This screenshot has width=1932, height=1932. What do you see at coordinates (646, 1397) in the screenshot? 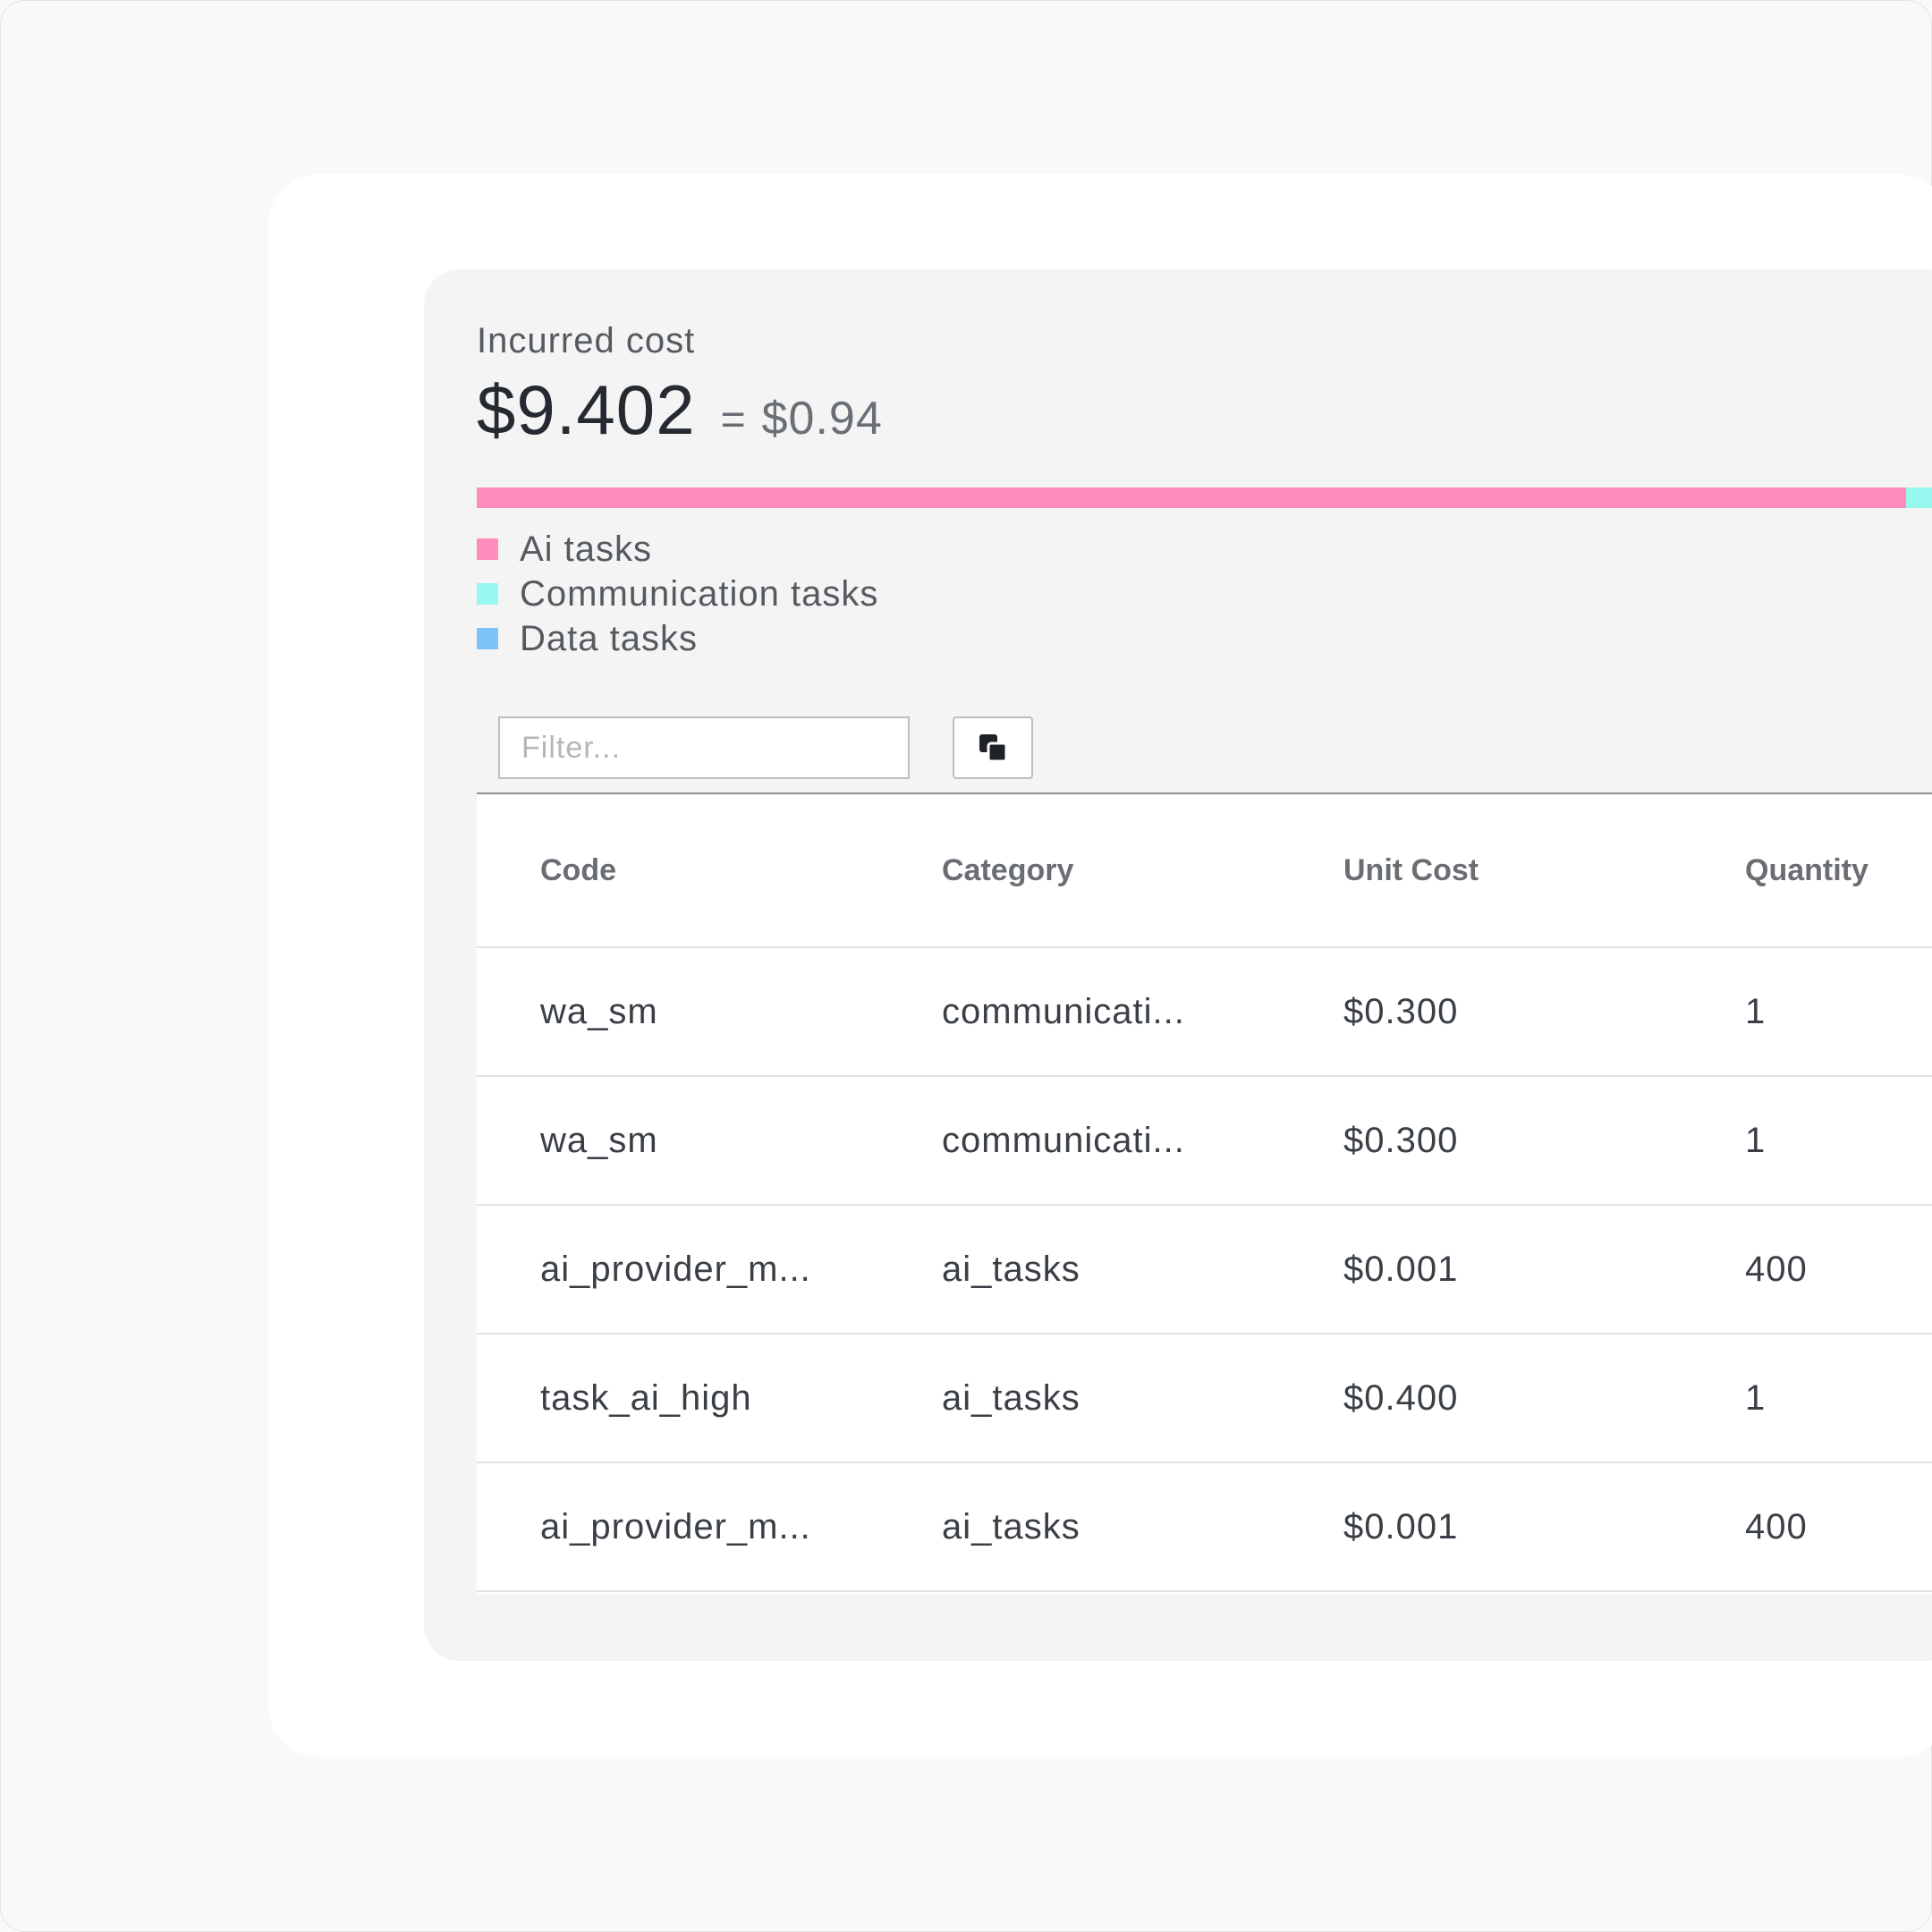
I see `cell-code: task_ai_high` at bounding box center [646, 1397].